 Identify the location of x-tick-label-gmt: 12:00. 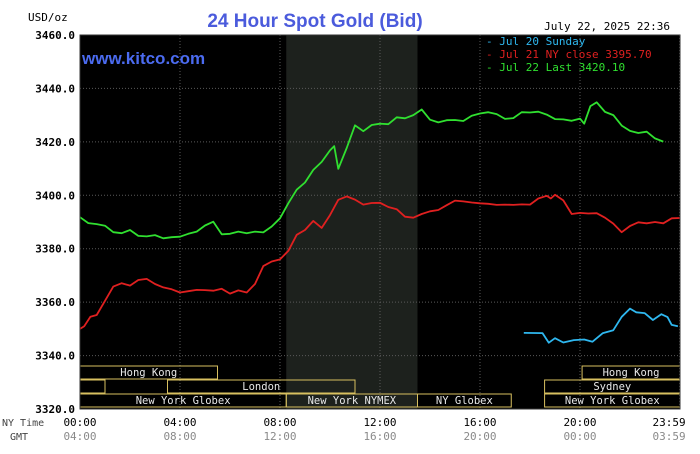
(279, 436).